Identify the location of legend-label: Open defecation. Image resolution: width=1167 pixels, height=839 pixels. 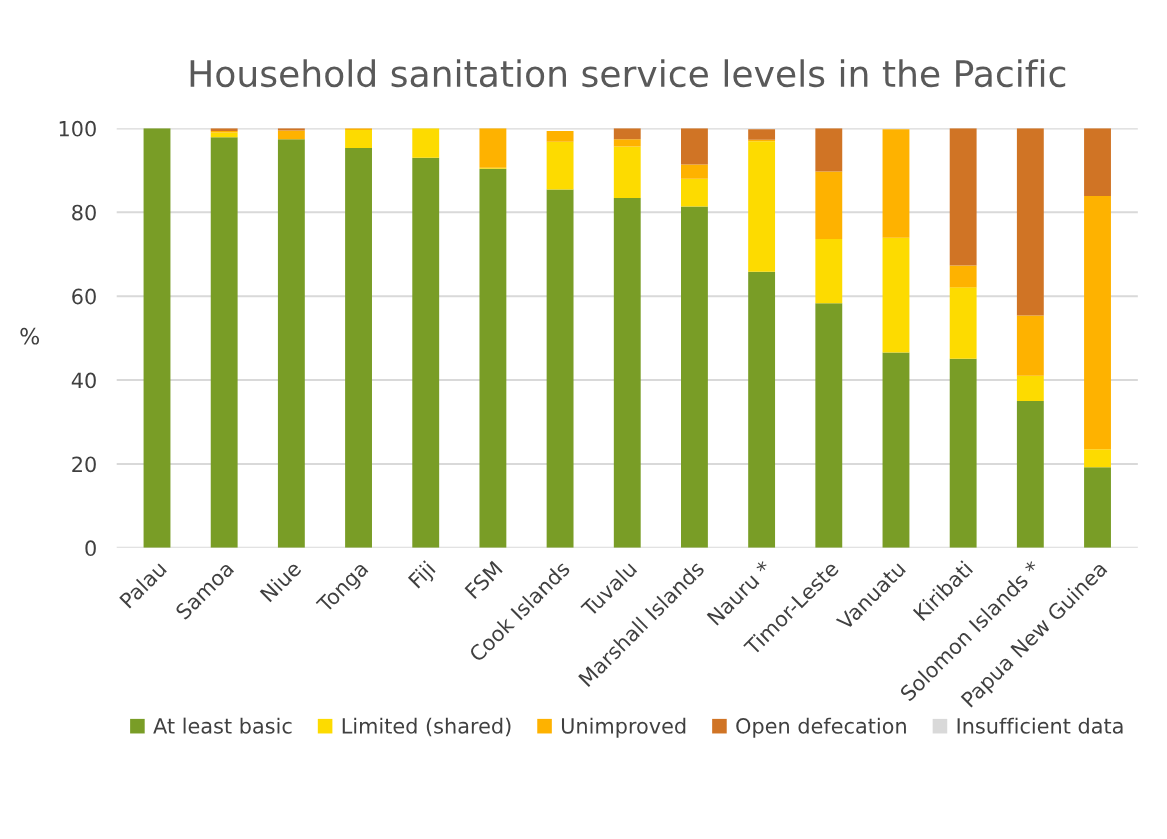
(821, 727).